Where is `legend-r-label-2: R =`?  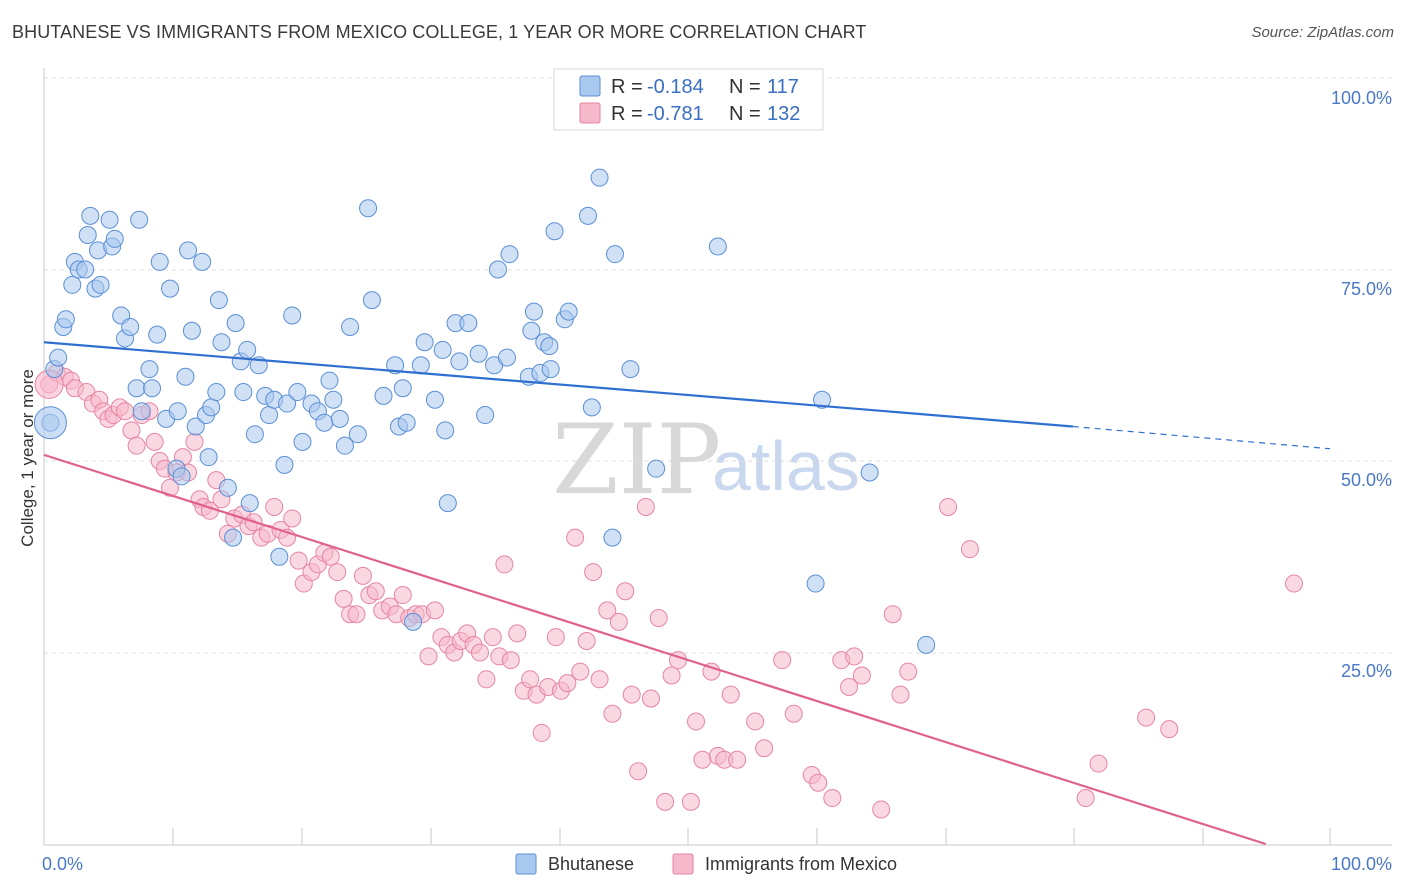 legend-r-label-2: R = is located at coordinates (627, 114).